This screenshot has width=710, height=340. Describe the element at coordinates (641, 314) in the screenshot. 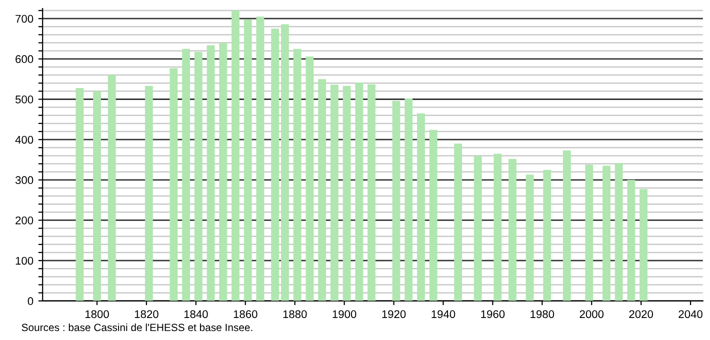

I see `x-tick-label: 2020` at that location.